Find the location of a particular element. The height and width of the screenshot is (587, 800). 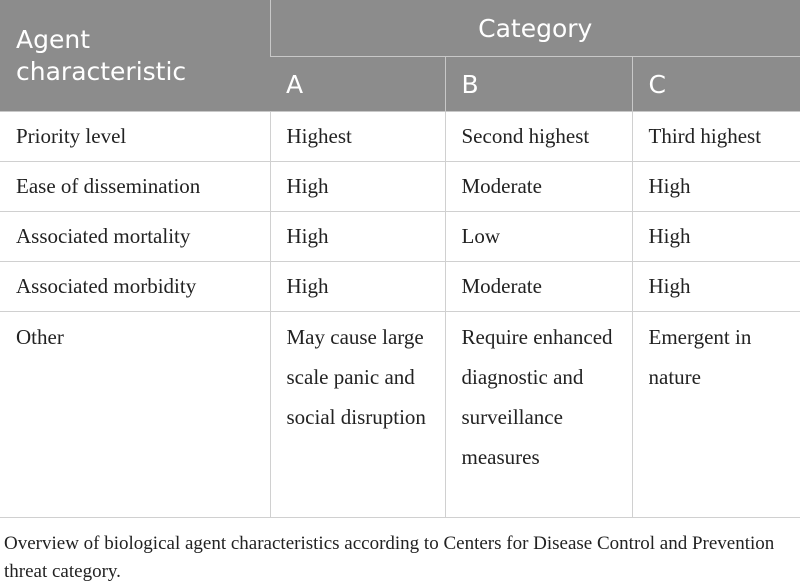

column-header: B is located at coordinates (538, 84).